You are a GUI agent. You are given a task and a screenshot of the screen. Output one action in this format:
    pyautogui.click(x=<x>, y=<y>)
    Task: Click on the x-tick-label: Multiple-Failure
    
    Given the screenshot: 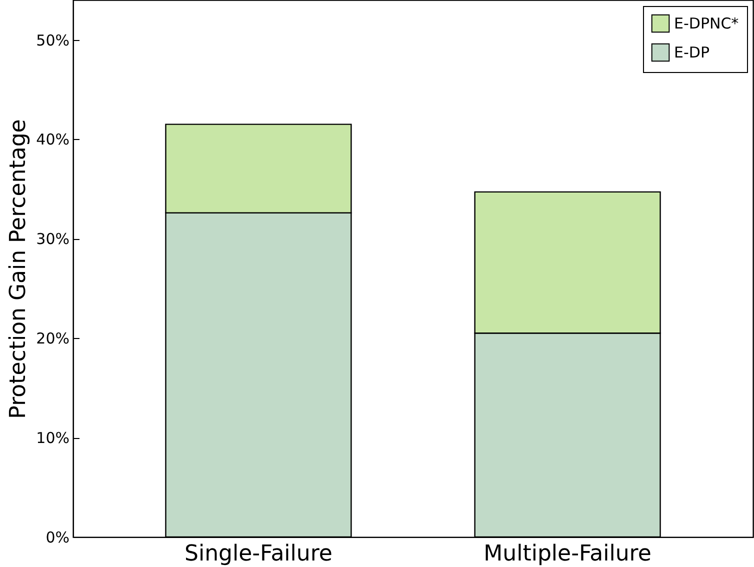 What is the action you would take?
    pyautogui.click(x=568, y=554)
    